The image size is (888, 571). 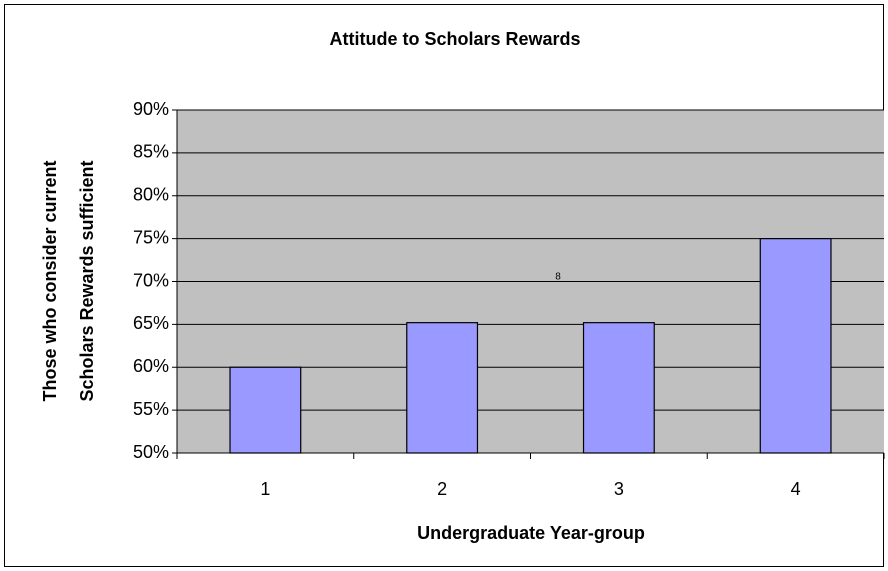 What do you see at coordinates (442, 489) in the screenshot?
I see `x-tick-label: 2` at bounding box center [442, 489].